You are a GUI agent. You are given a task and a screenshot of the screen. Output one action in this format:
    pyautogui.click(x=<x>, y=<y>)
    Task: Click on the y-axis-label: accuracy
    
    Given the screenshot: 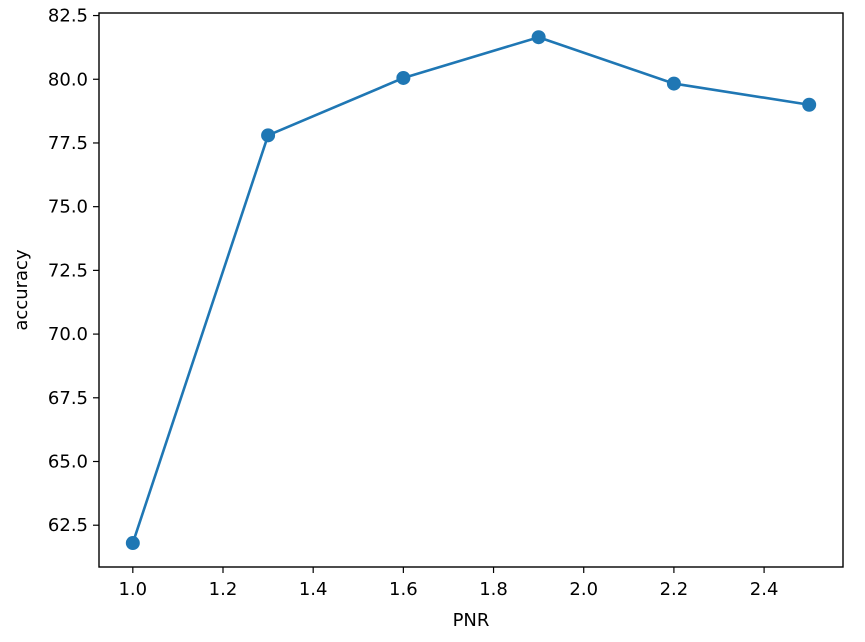 What is the action you would take?
    pyautogui.click(x=21, y=290)
    